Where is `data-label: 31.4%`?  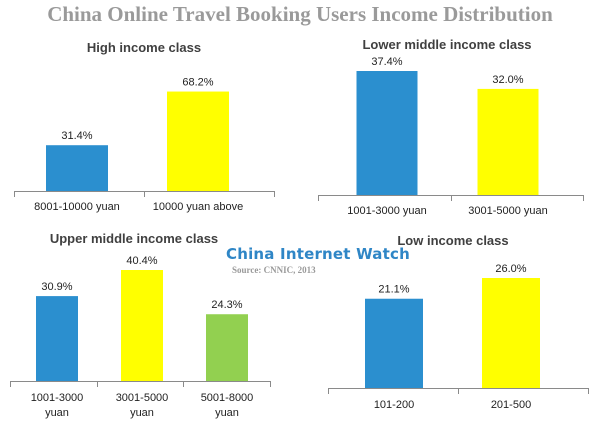
data-label: 31.4% is located at coordinates (76, 136).